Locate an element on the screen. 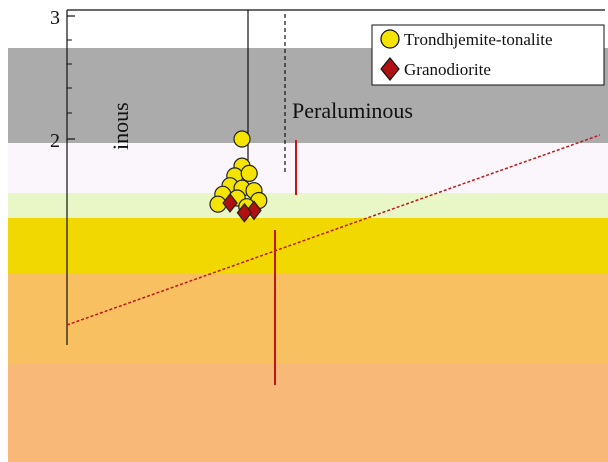 The height and width of the screenshot is (462, 608). legend-label-trondhjemite-tonalite: Trondhjemite-tonalite is located at coordinates (478, 39).